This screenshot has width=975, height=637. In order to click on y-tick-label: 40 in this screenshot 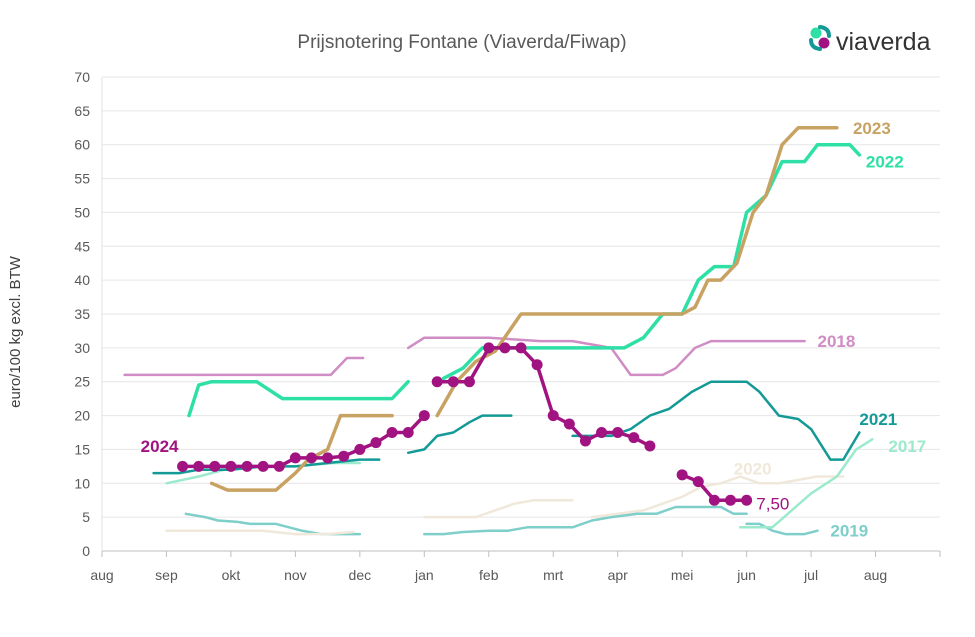, I will do `click(82, 280)`.